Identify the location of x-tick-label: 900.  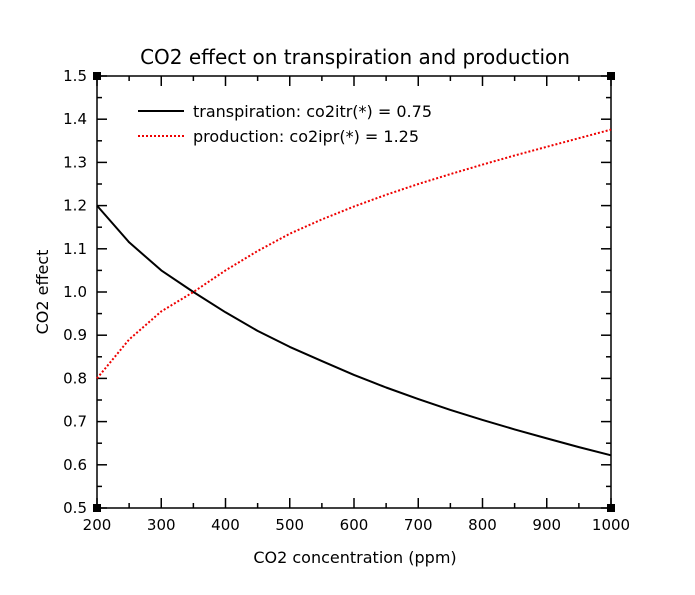
(546, 525).